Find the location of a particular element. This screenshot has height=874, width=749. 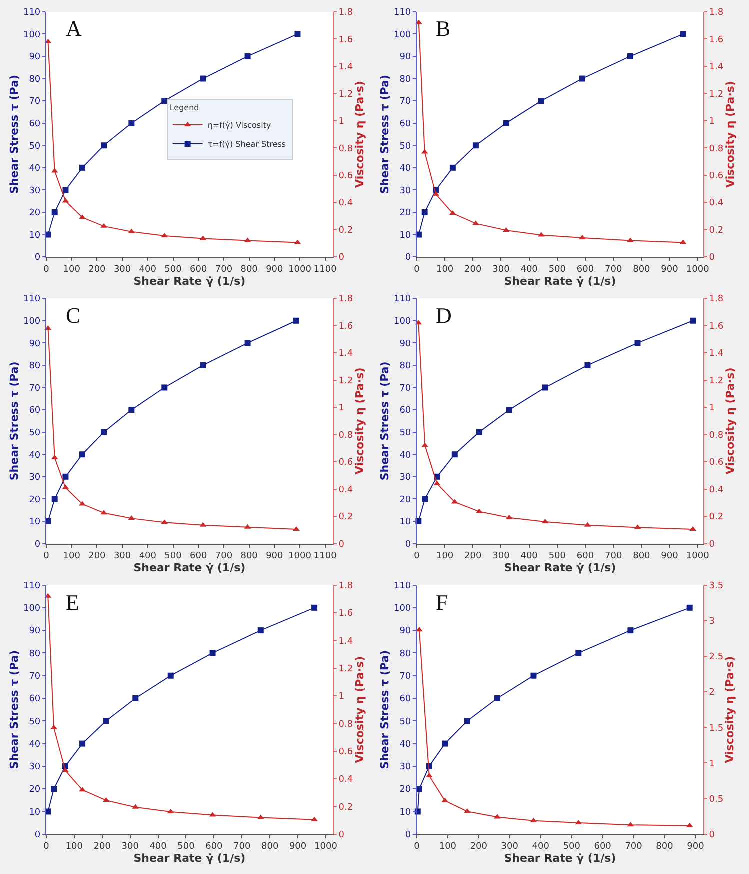

x-tick-label: 0 is located at coordinates (417, 269).